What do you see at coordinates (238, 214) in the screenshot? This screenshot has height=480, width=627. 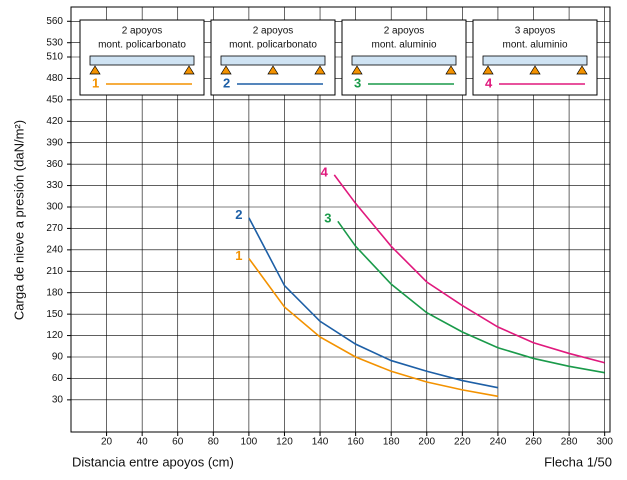 I see `series-label: 2` at bounding box center [238, 214].